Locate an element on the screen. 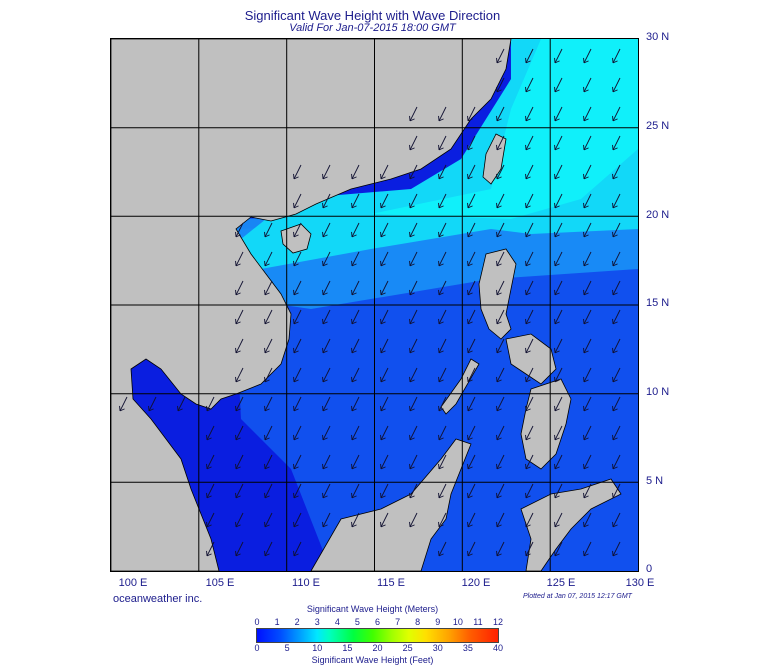 Image resolution: width=775 pixels, height=665 pixels. colorbar-tick-feet: 30 is located at coordinates (437, 648).